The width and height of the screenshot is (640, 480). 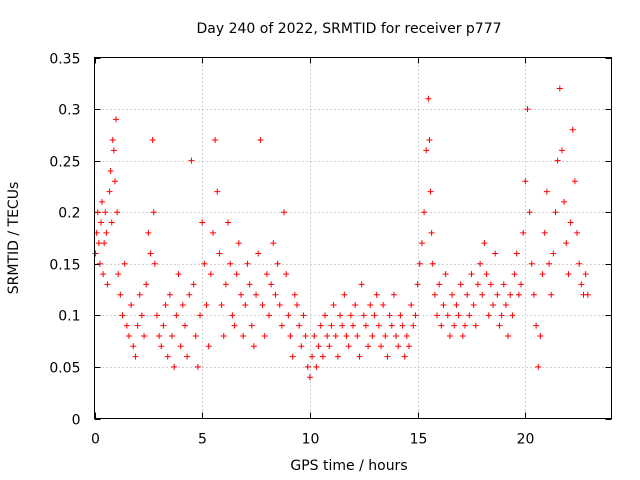 I want to click on y-tick-label: 0, so click(x=76, y=421).